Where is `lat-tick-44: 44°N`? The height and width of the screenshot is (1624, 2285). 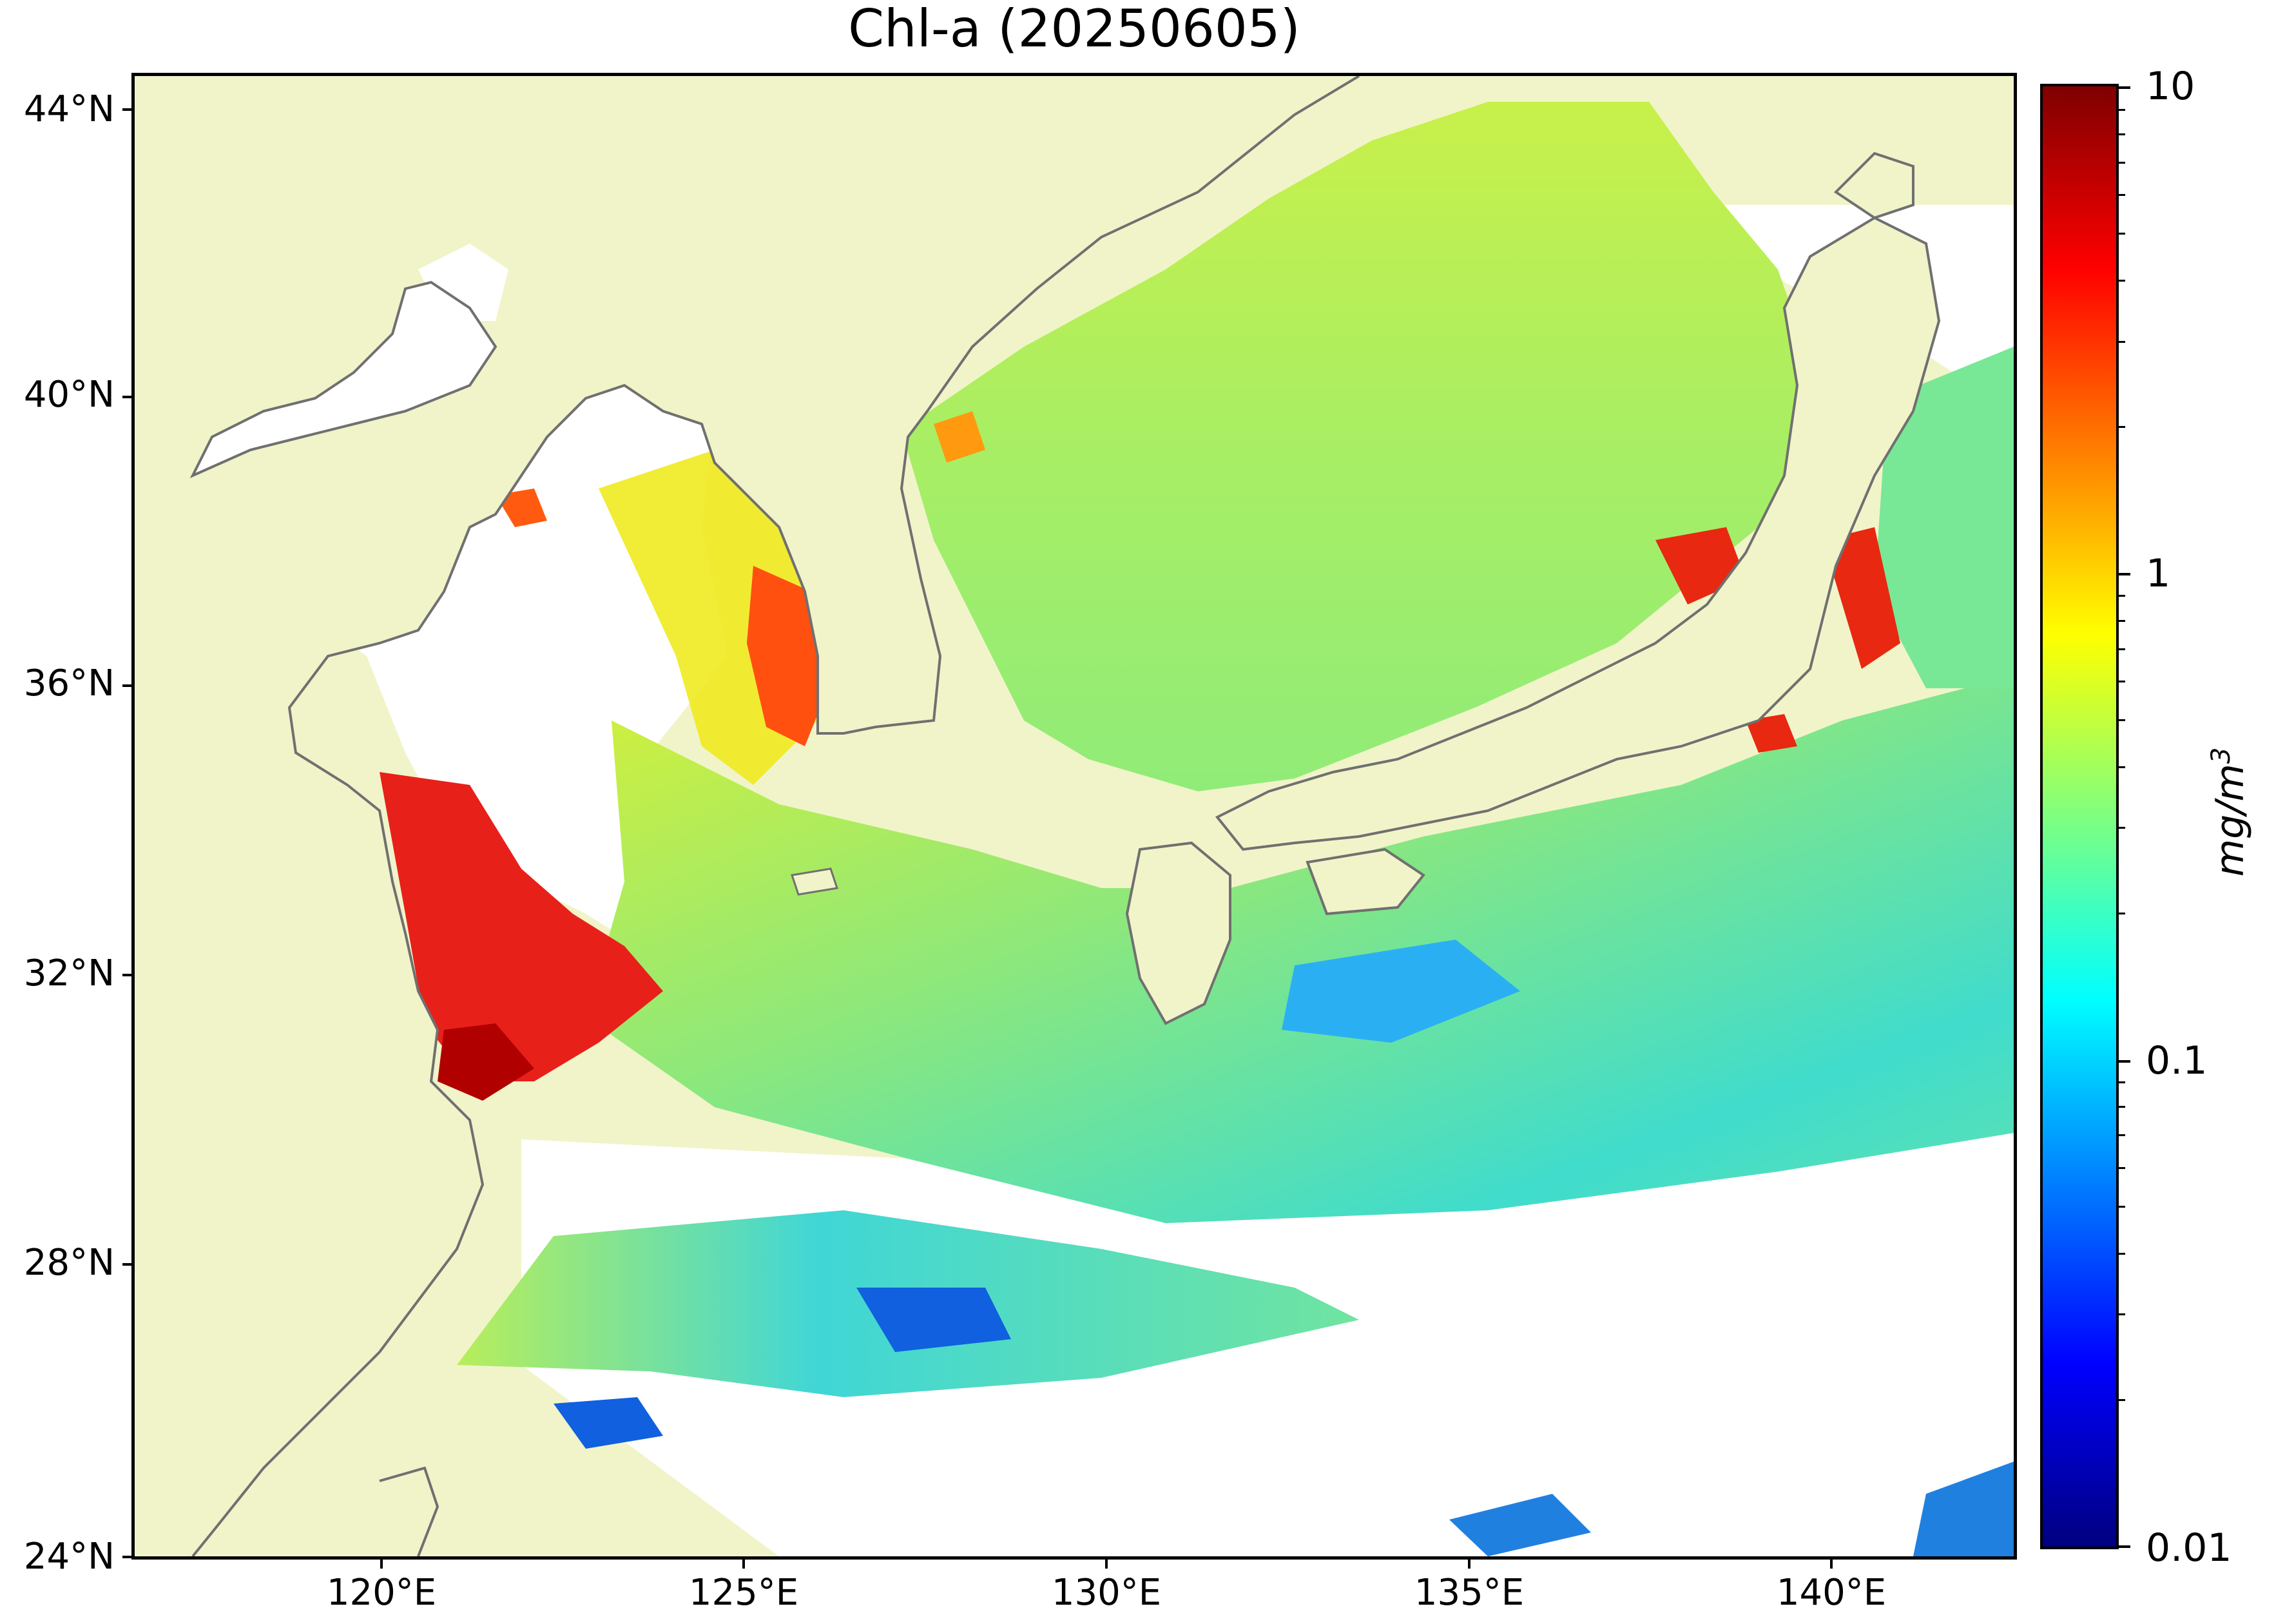
lat-tick-44: 44°N is located at coordinates (69, 109).